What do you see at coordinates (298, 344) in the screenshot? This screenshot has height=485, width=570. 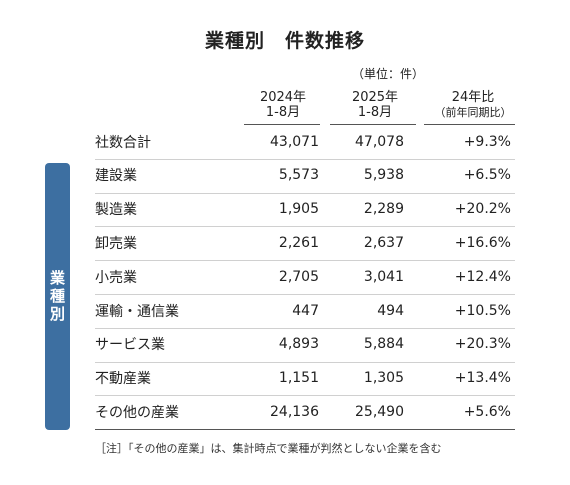 I see `value-2024: 4,893` at bounding box center [298, 344].